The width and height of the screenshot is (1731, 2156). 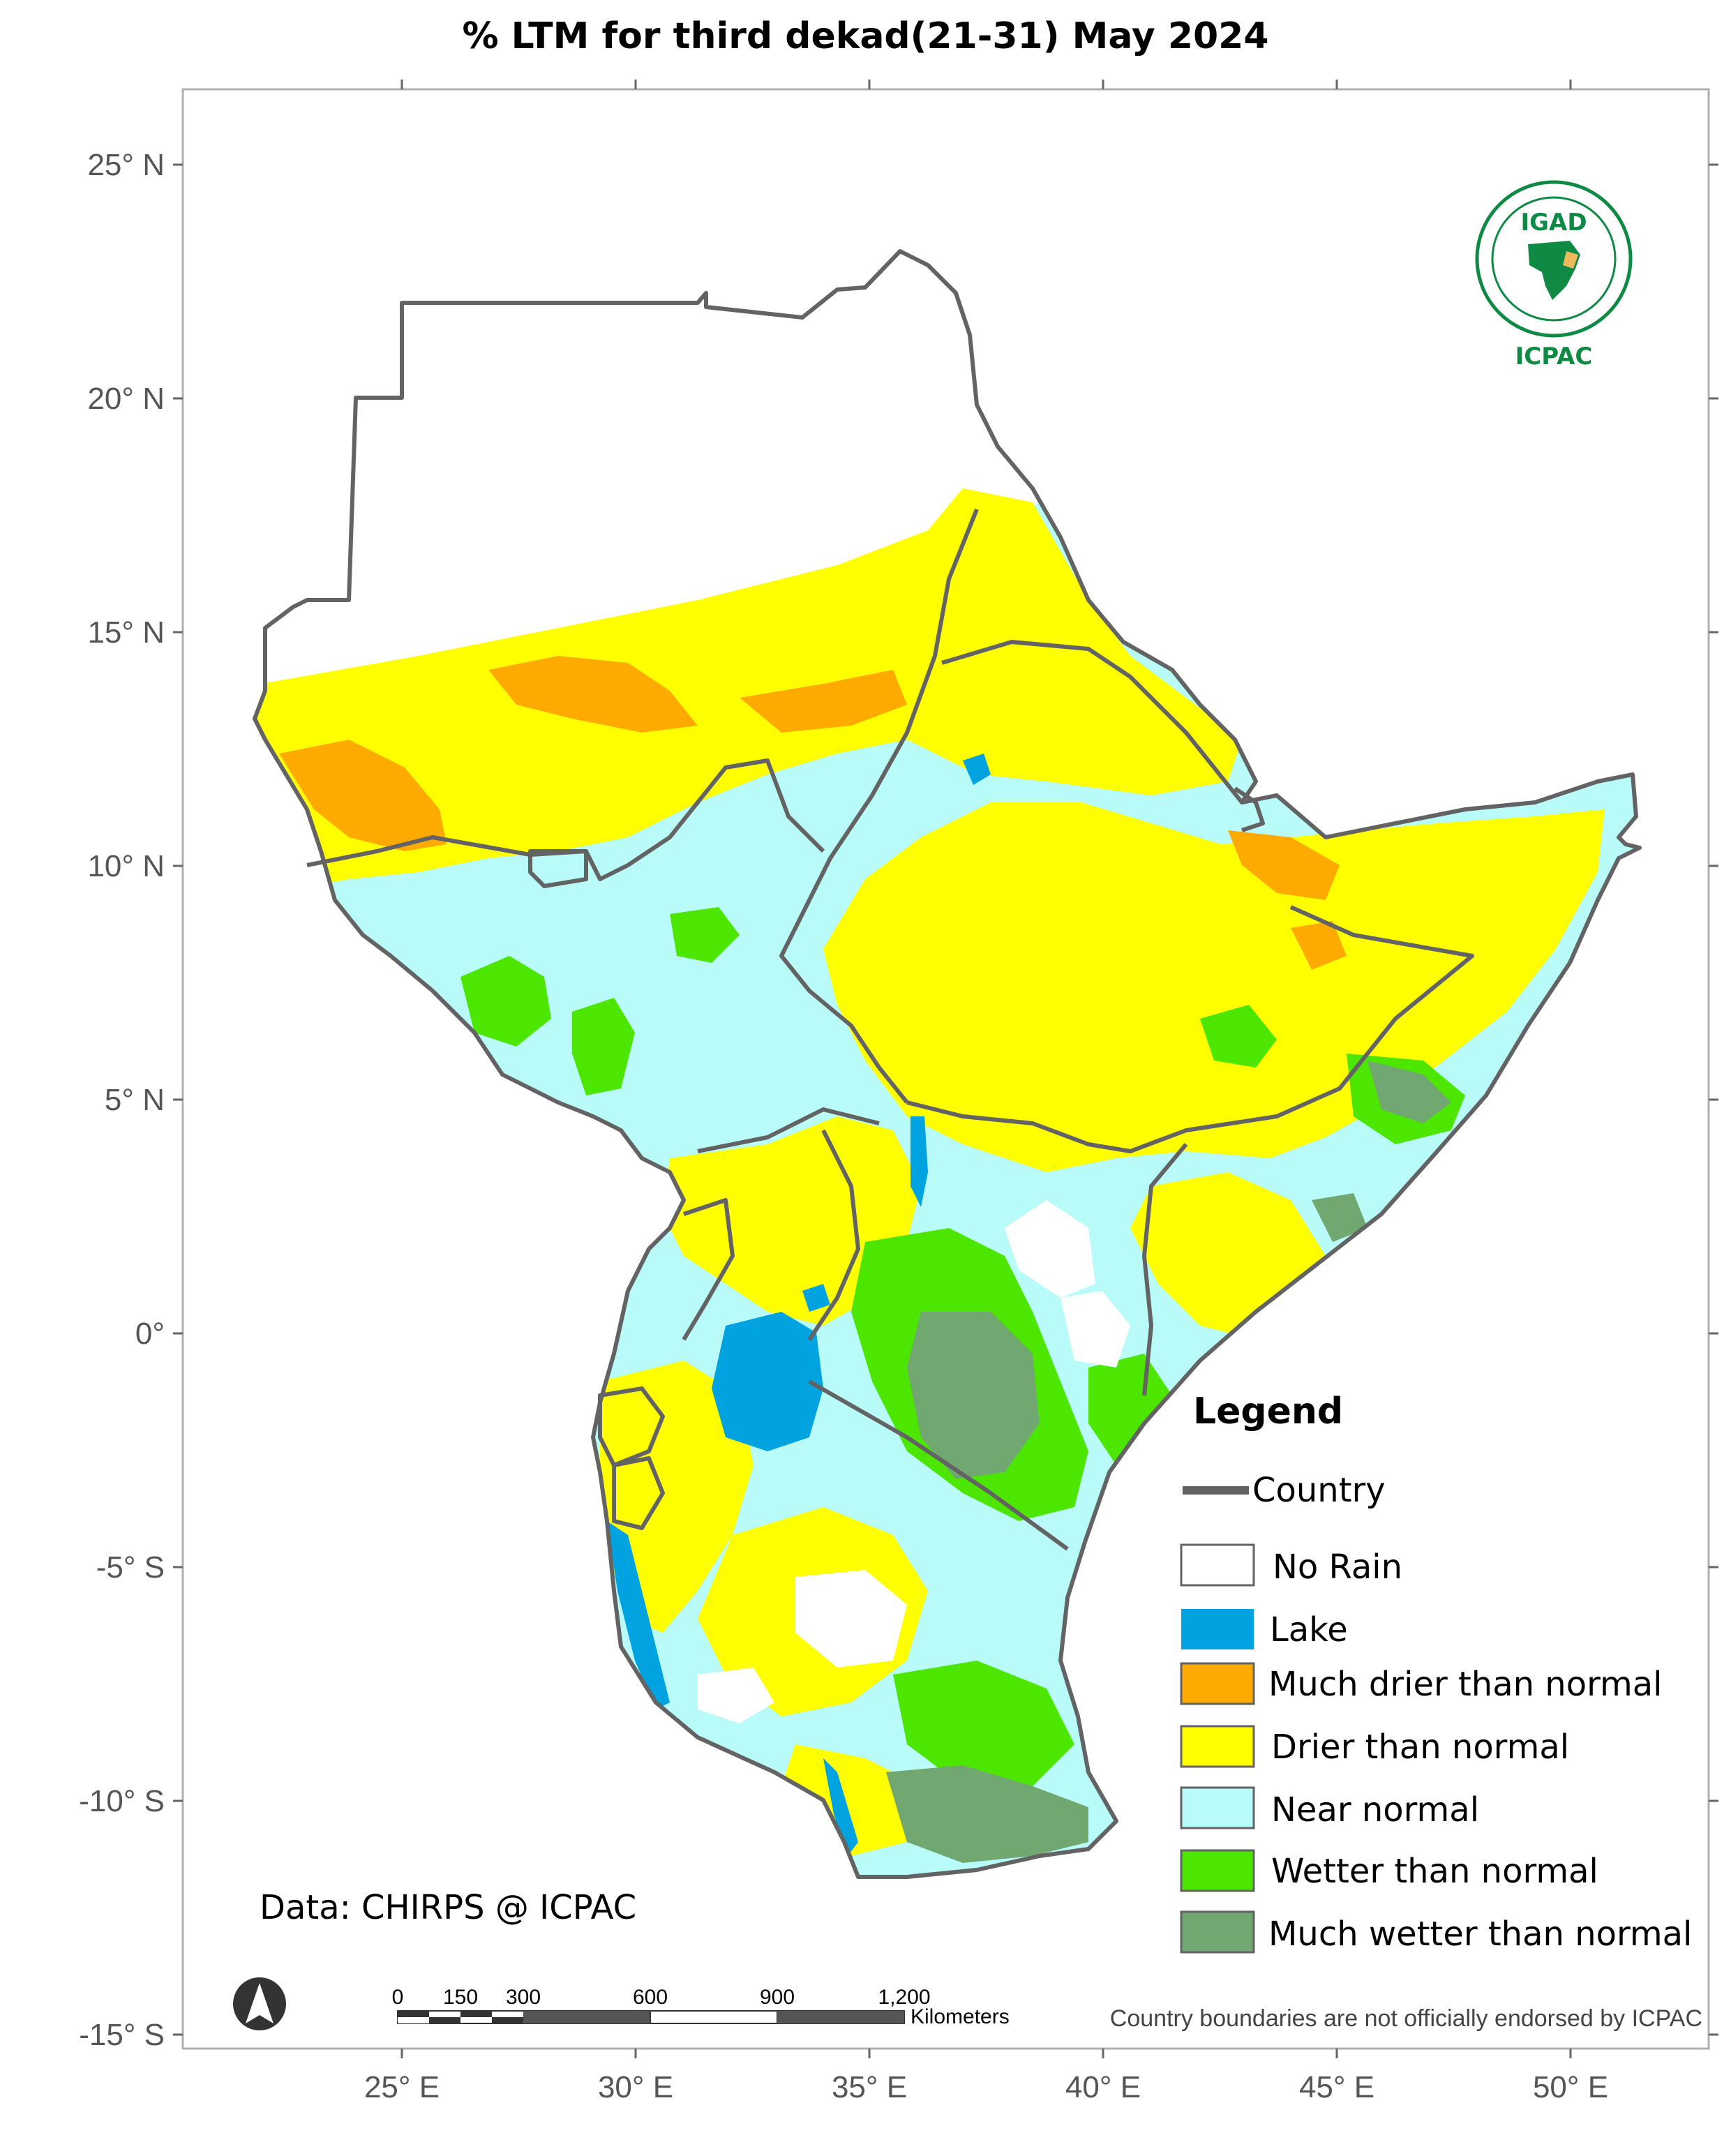 I want to click on much-wetter-area-kenya, so click(x=973, y=1395).